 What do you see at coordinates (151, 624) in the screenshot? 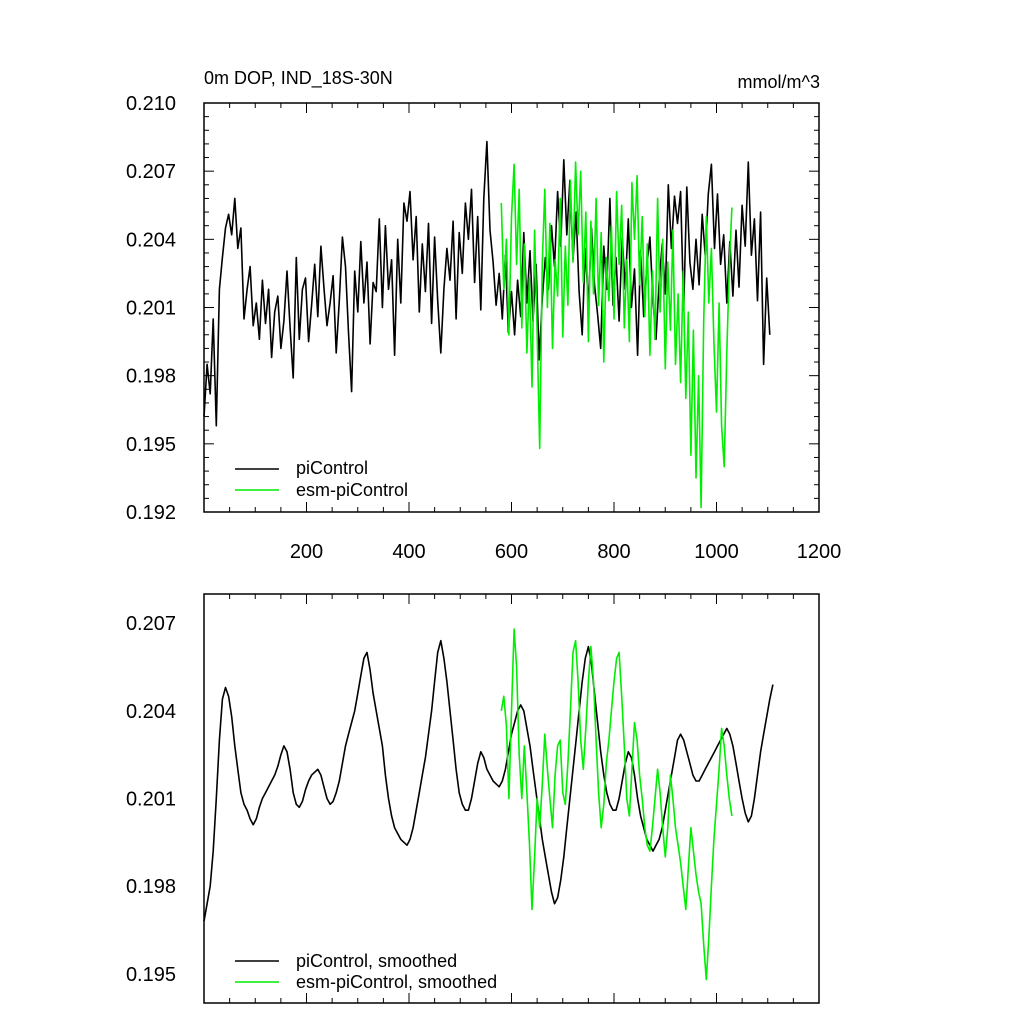
I see `bottom-y-tick-label: 0.207` at bounding box center [151, 624].